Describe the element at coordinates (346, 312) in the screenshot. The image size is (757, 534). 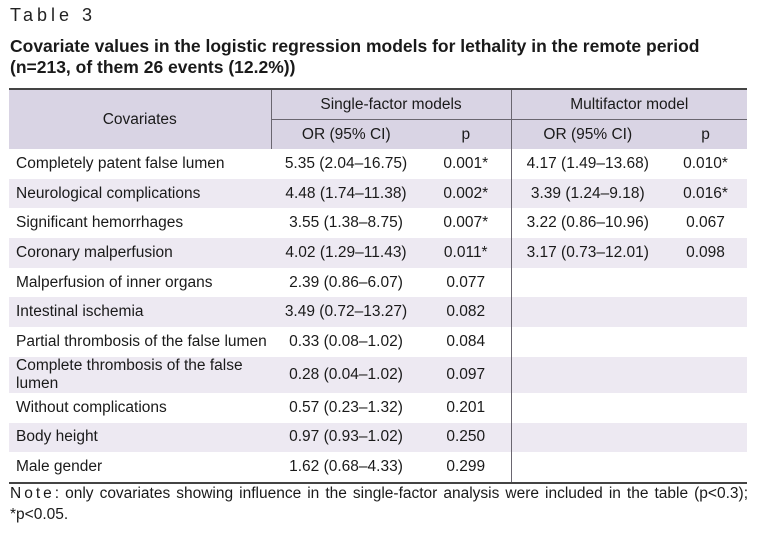
I see `cell-single-or: 3.49 (0.72–13.27)` at that location.